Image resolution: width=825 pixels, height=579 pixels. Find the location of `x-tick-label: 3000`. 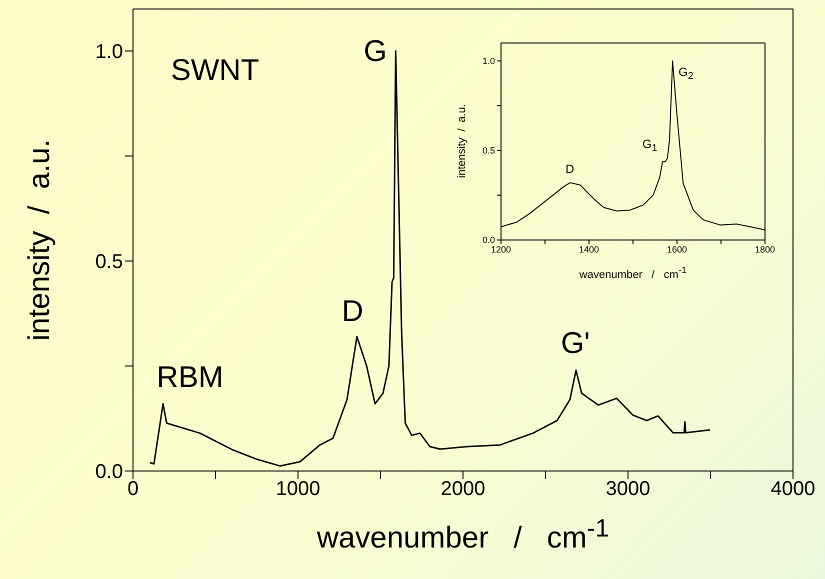

x-tick-label: 3000 is located at coordinates (628, 489).